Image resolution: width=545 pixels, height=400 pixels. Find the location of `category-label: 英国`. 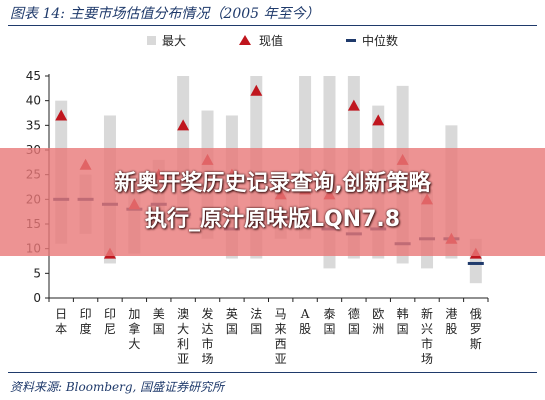

category-label: 英国 is located at coordinates (232, 321).